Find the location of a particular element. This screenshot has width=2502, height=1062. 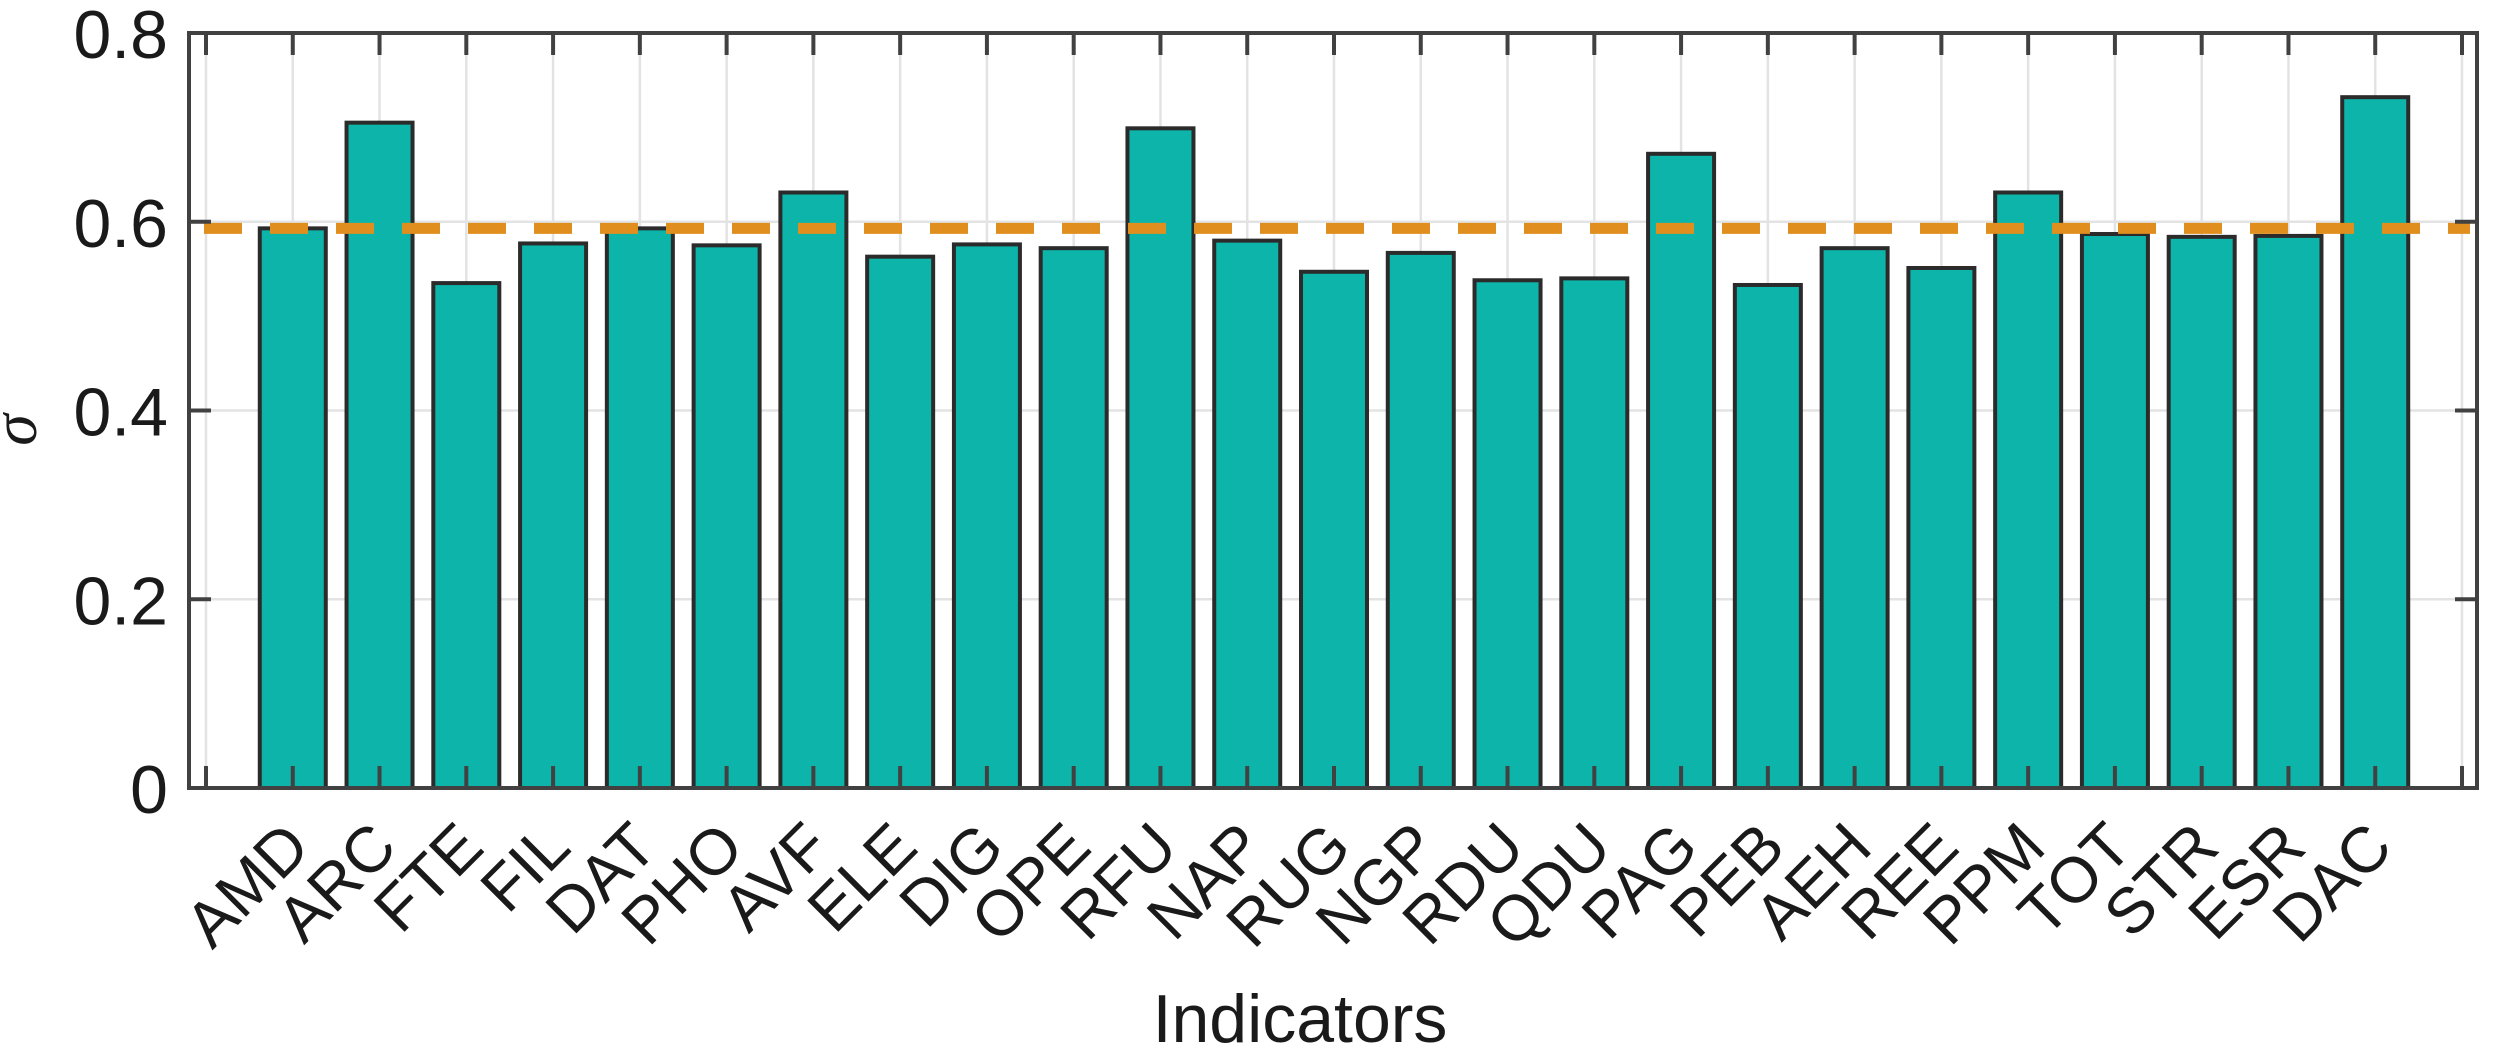

bar-NGP is located at coordinates (1420, 520).